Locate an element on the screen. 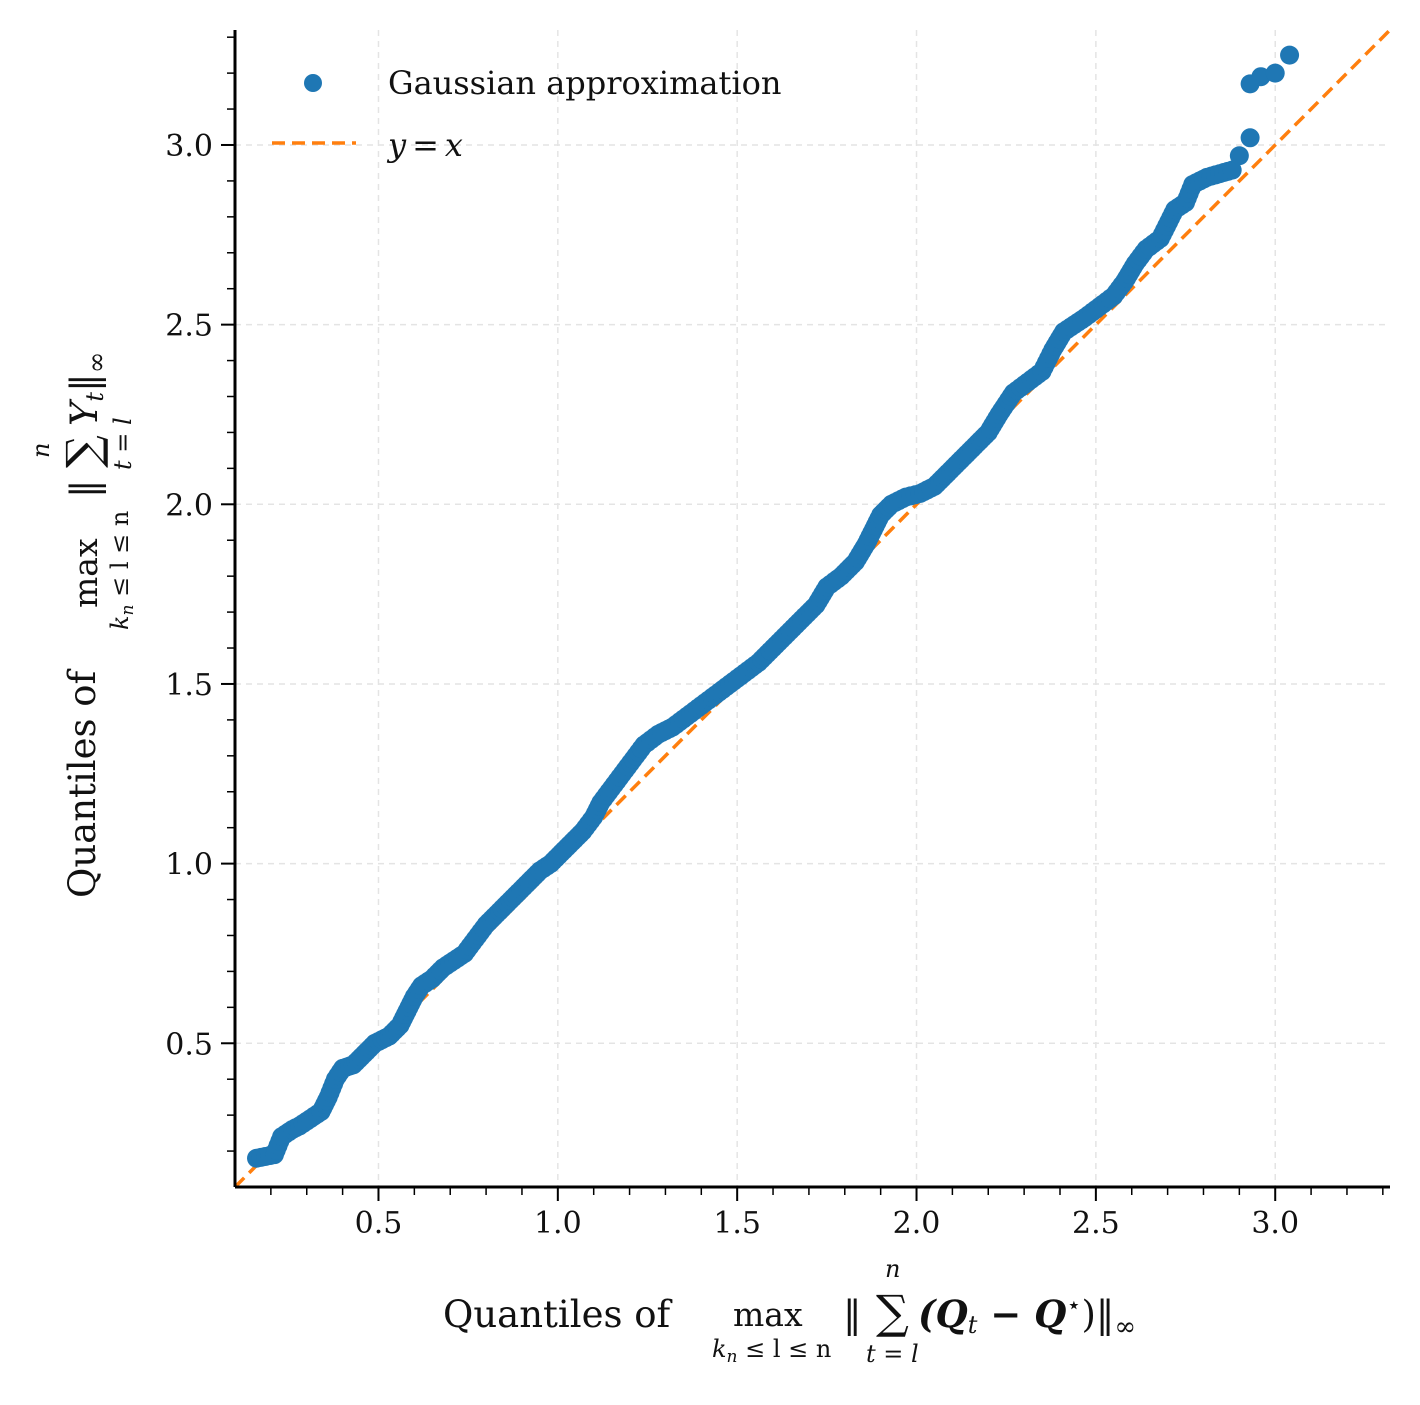 Image resolution: width=1420 pixels, height=1405 pixels. y-label-sum: ∑ is located at coordinates (83, 451).